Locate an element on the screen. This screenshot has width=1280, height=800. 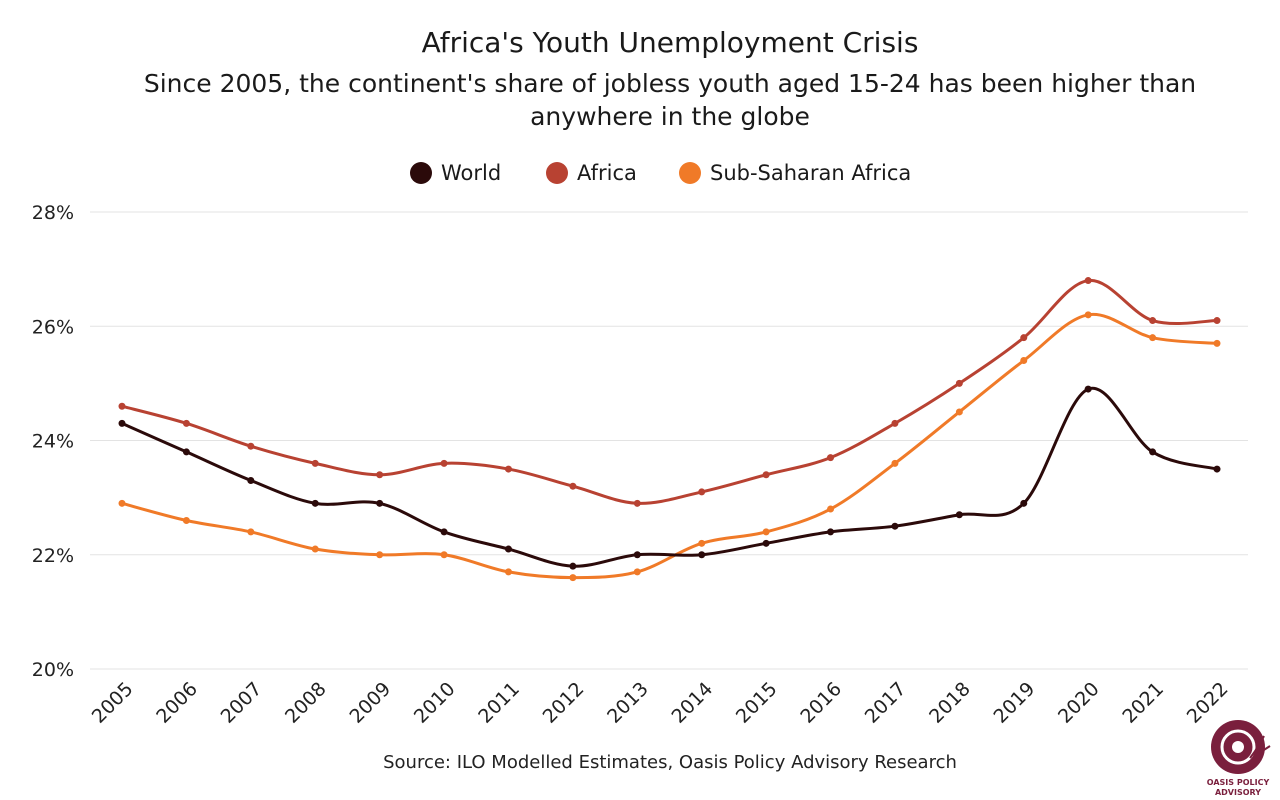
x-tick-label: 2013 is located at coordinates (628, 703).